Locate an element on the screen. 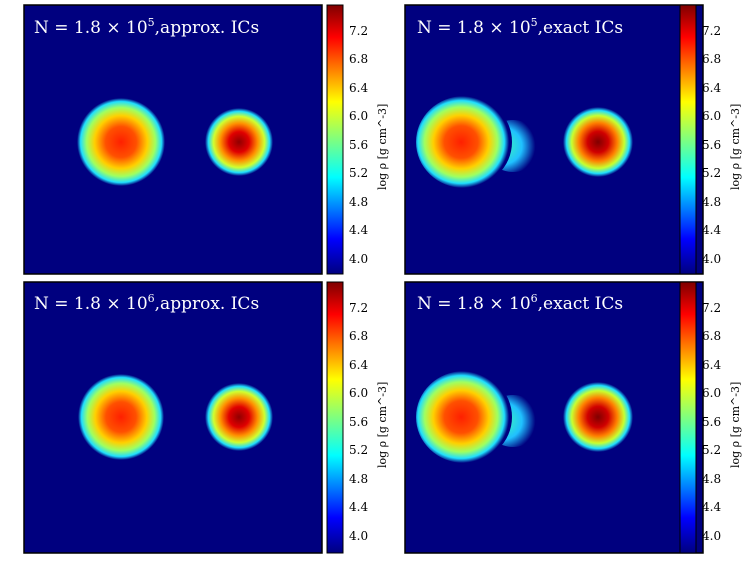 The height and width of the screenshot is (562, 747). panel-title: N = 1.8 × 105,approx. ICs is located at coordinates (146, 27).